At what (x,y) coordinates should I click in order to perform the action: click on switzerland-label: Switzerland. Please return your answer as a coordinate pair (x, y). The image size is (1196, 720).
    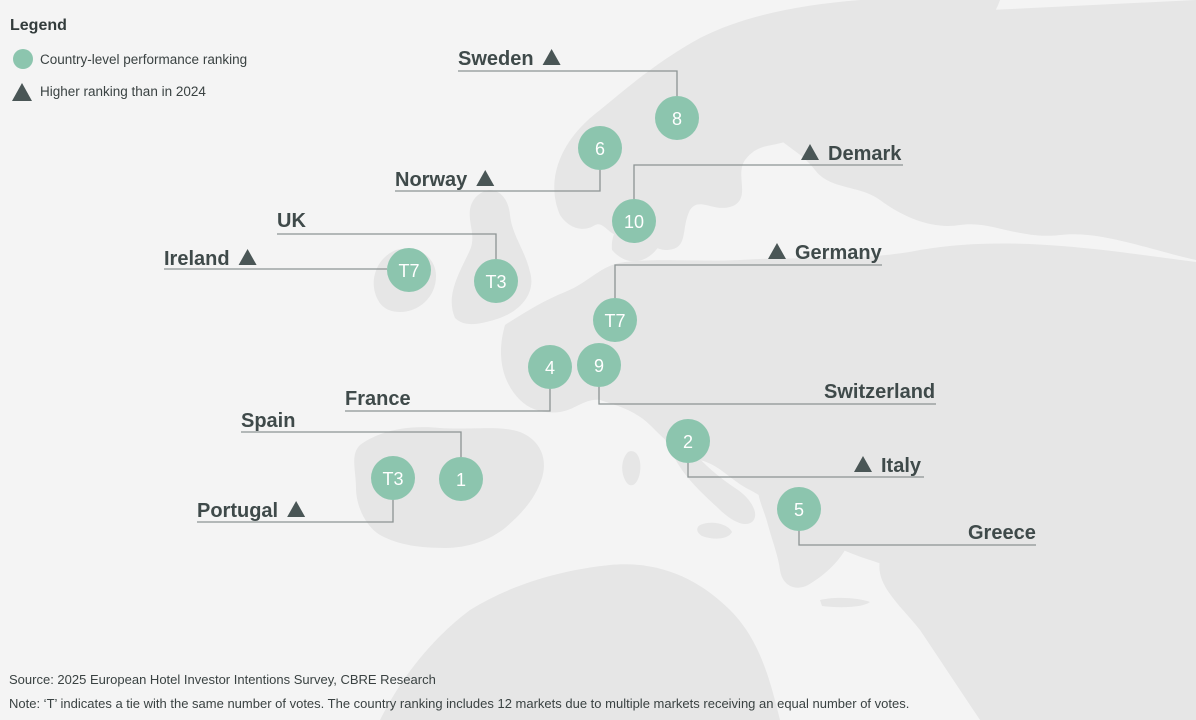
    Looking at the image, I should click on (879, 392).